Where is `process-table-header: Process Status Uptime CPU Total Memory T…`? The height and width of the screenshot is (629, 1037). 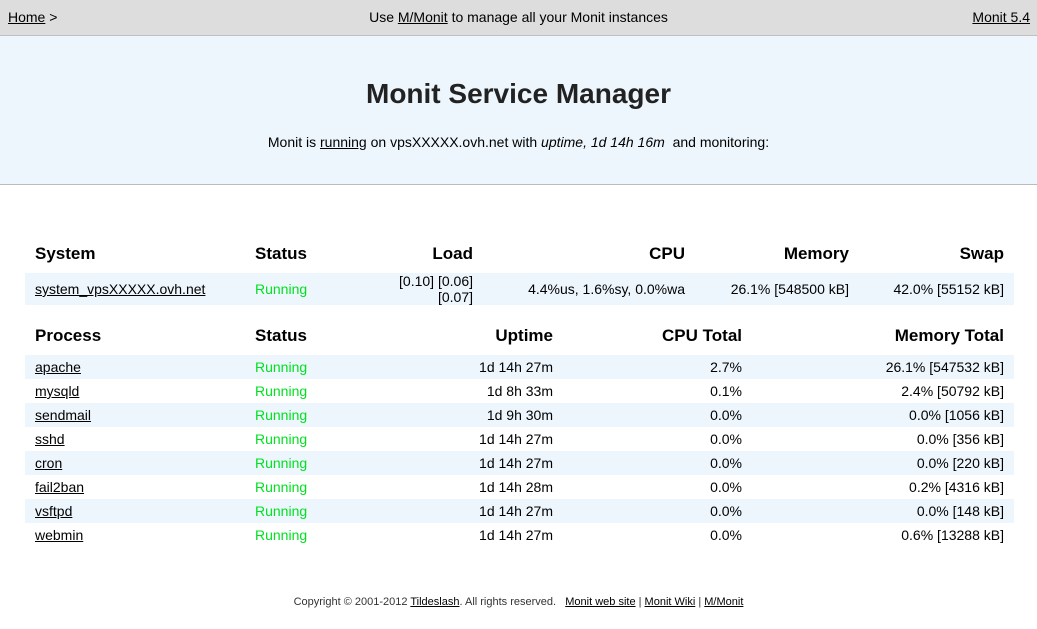 process-table-header: Process Status Uptime CPU Total Memory T… is located at coordinates (519, 336).